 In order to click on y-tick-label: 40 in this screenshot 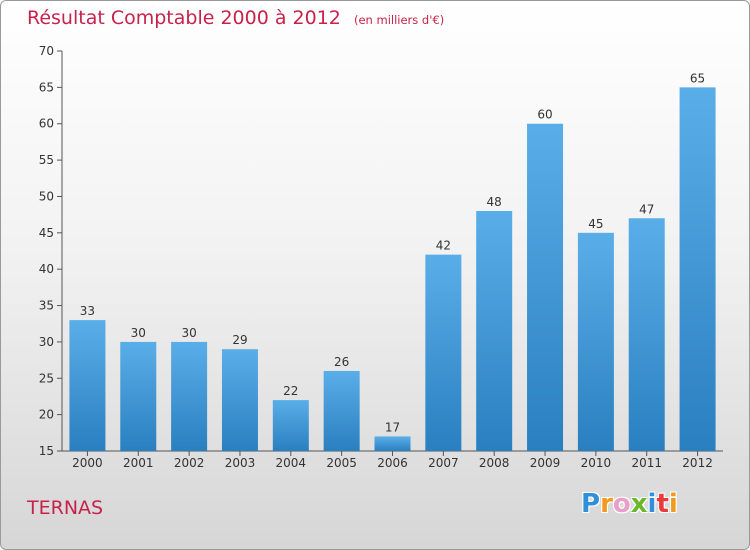, I will do `click(46, 269)`.